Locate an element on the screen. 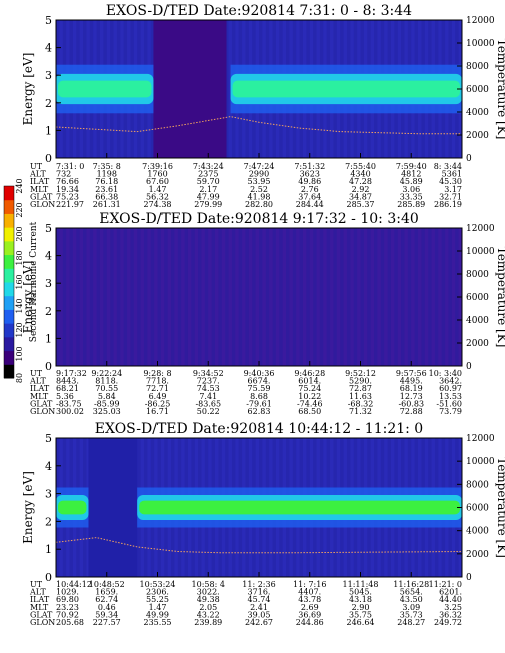  table-cell: 23.61 is located at coordinates (106, 189).